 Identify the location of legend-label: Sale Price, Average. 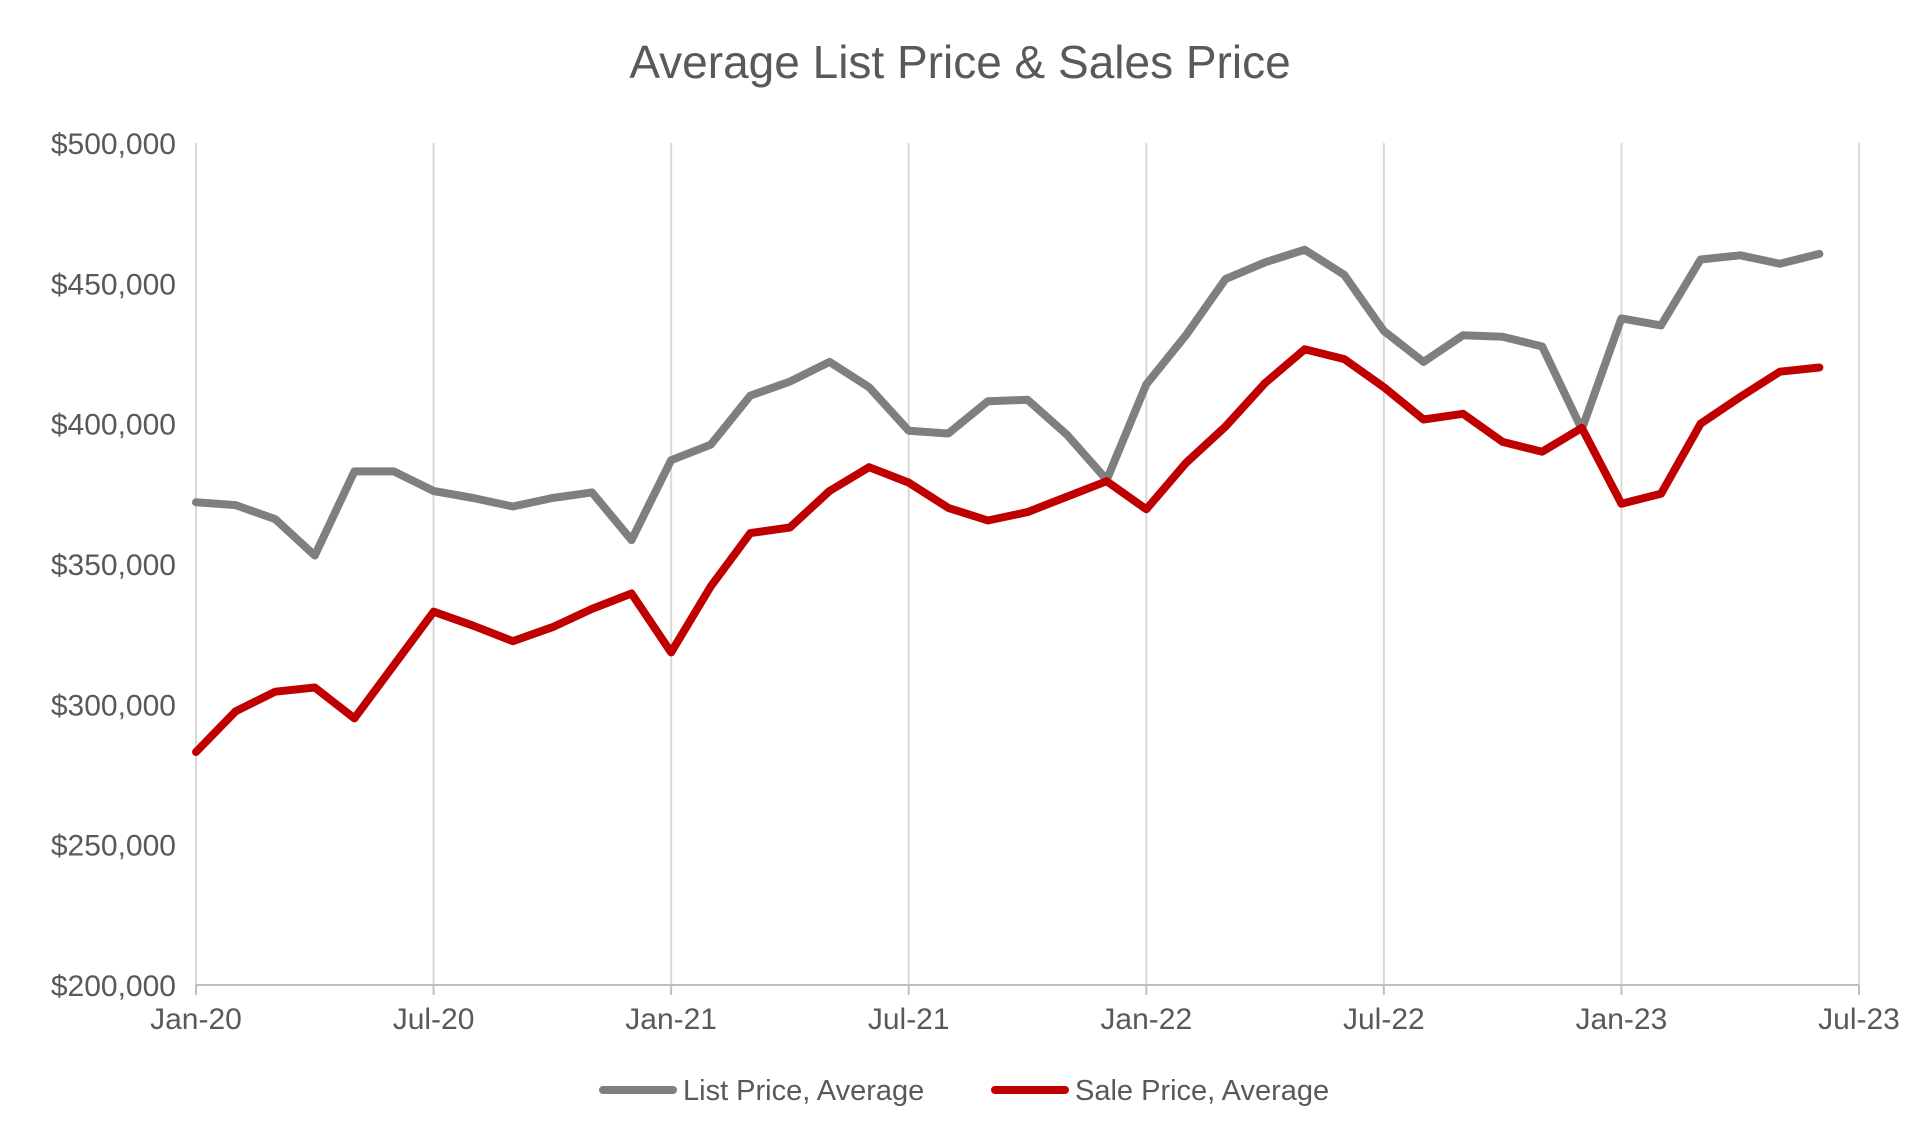
(1202, 1091).